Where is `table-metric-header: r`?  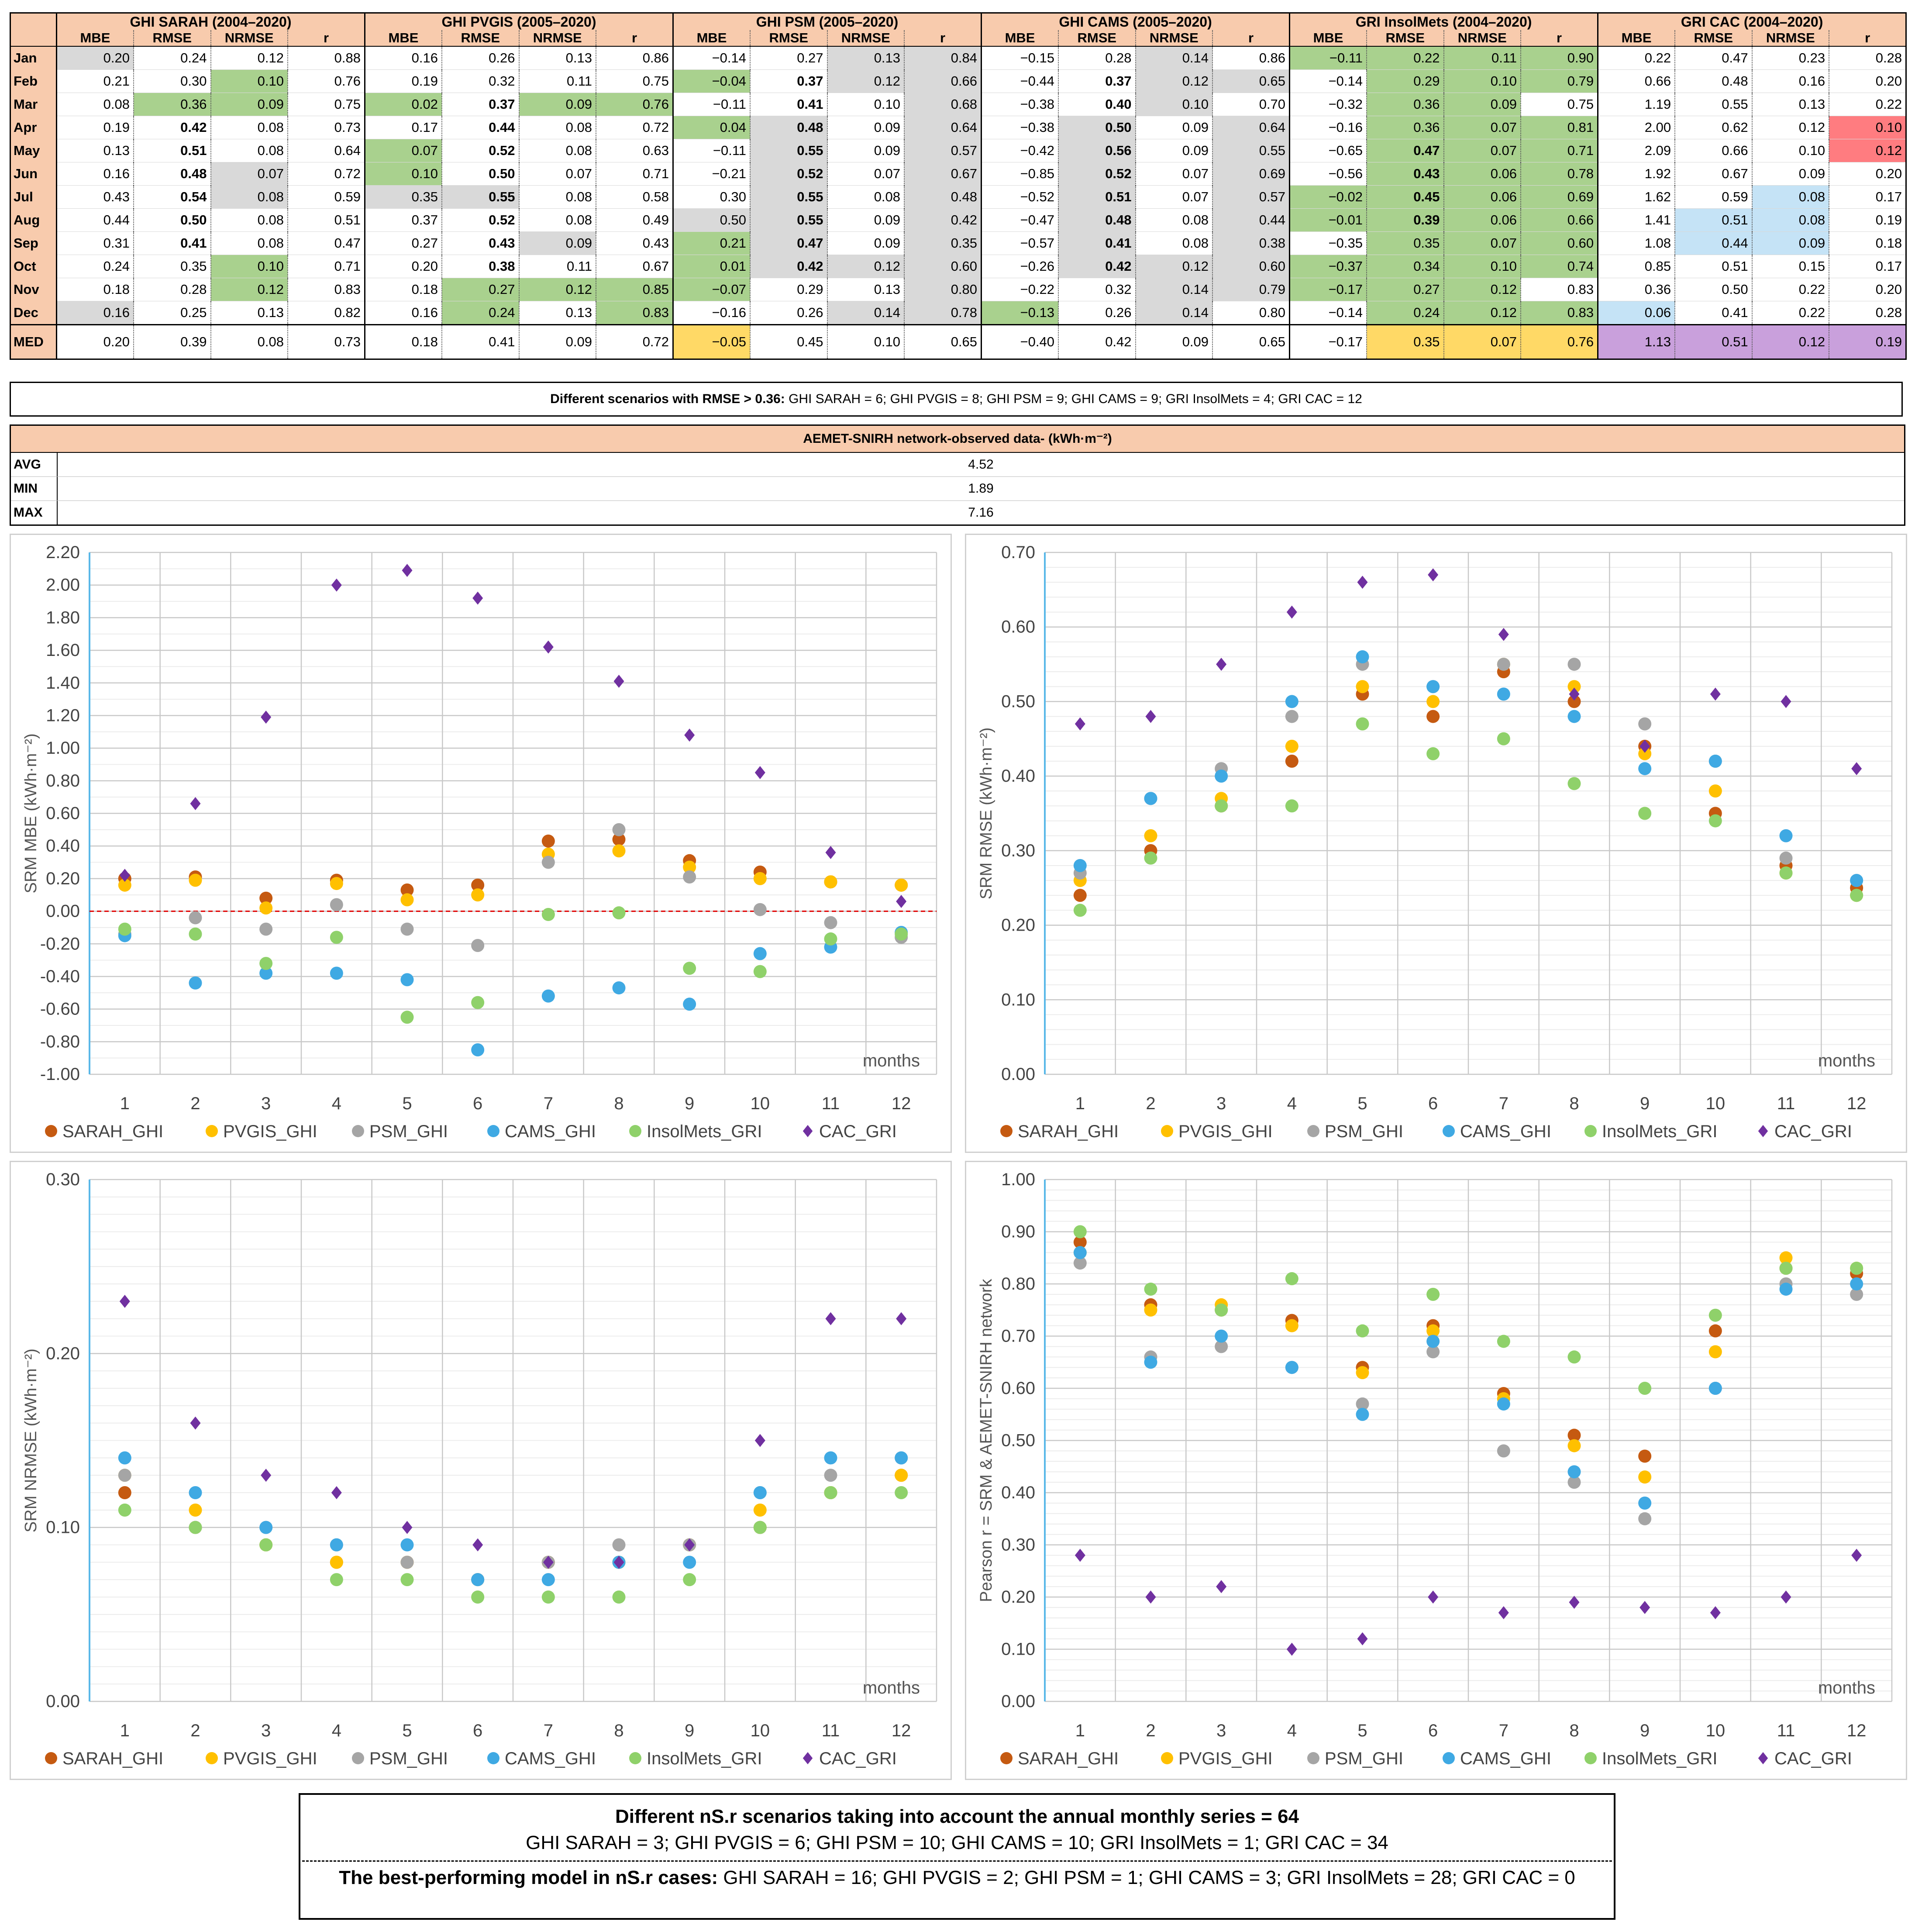
table-metric-header: r is located at coordinates (1559, 38).